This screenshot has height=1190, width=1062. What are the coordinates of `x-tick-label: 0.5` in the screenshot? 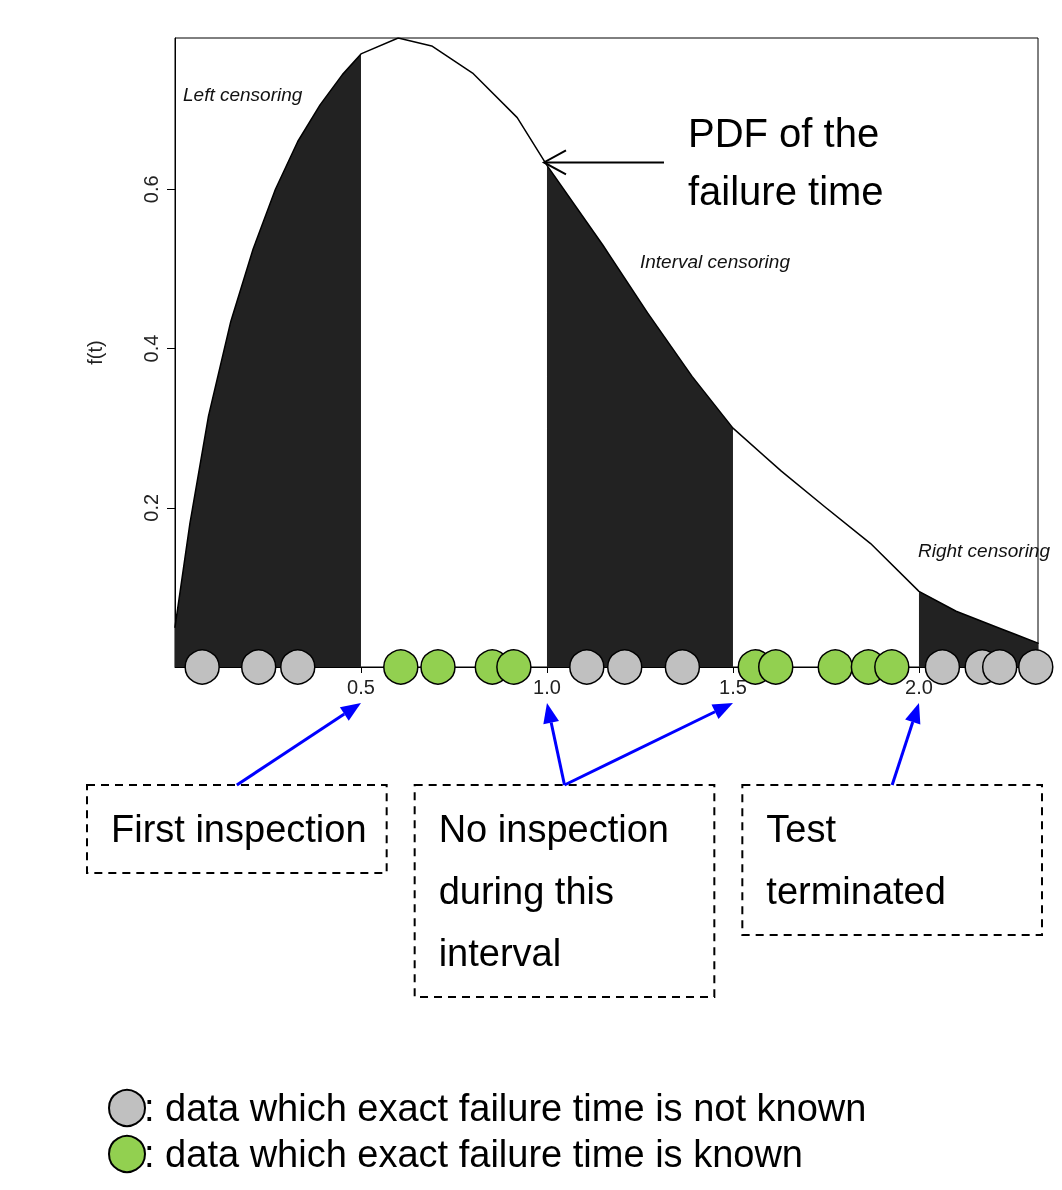 It's located at (361, 687).